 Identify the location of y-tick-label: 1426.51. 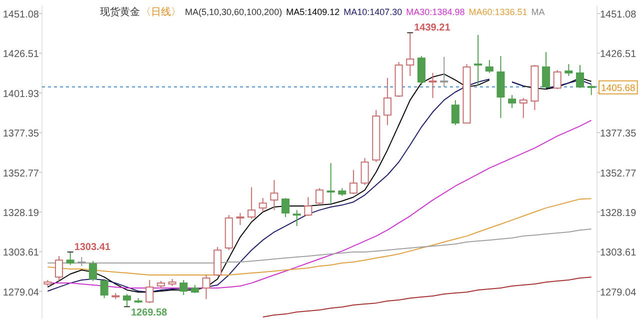
(21, 54).